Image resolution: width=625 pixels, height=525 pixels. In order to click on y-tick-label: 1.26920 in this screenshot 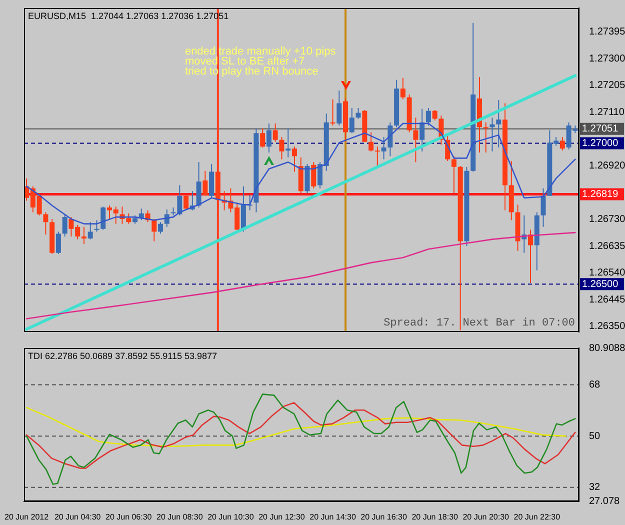, I will do `click(607, 166)`.